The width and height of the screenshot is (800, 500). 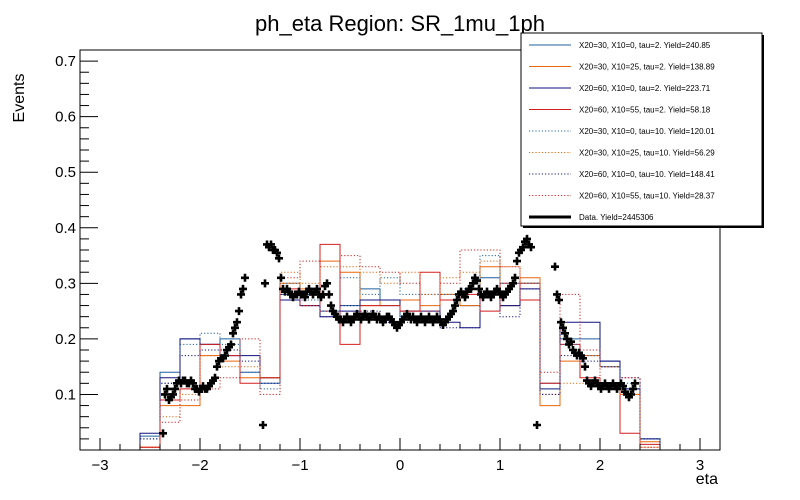 I want to click on x-tick-label: 2, so click(x=600, y=465).